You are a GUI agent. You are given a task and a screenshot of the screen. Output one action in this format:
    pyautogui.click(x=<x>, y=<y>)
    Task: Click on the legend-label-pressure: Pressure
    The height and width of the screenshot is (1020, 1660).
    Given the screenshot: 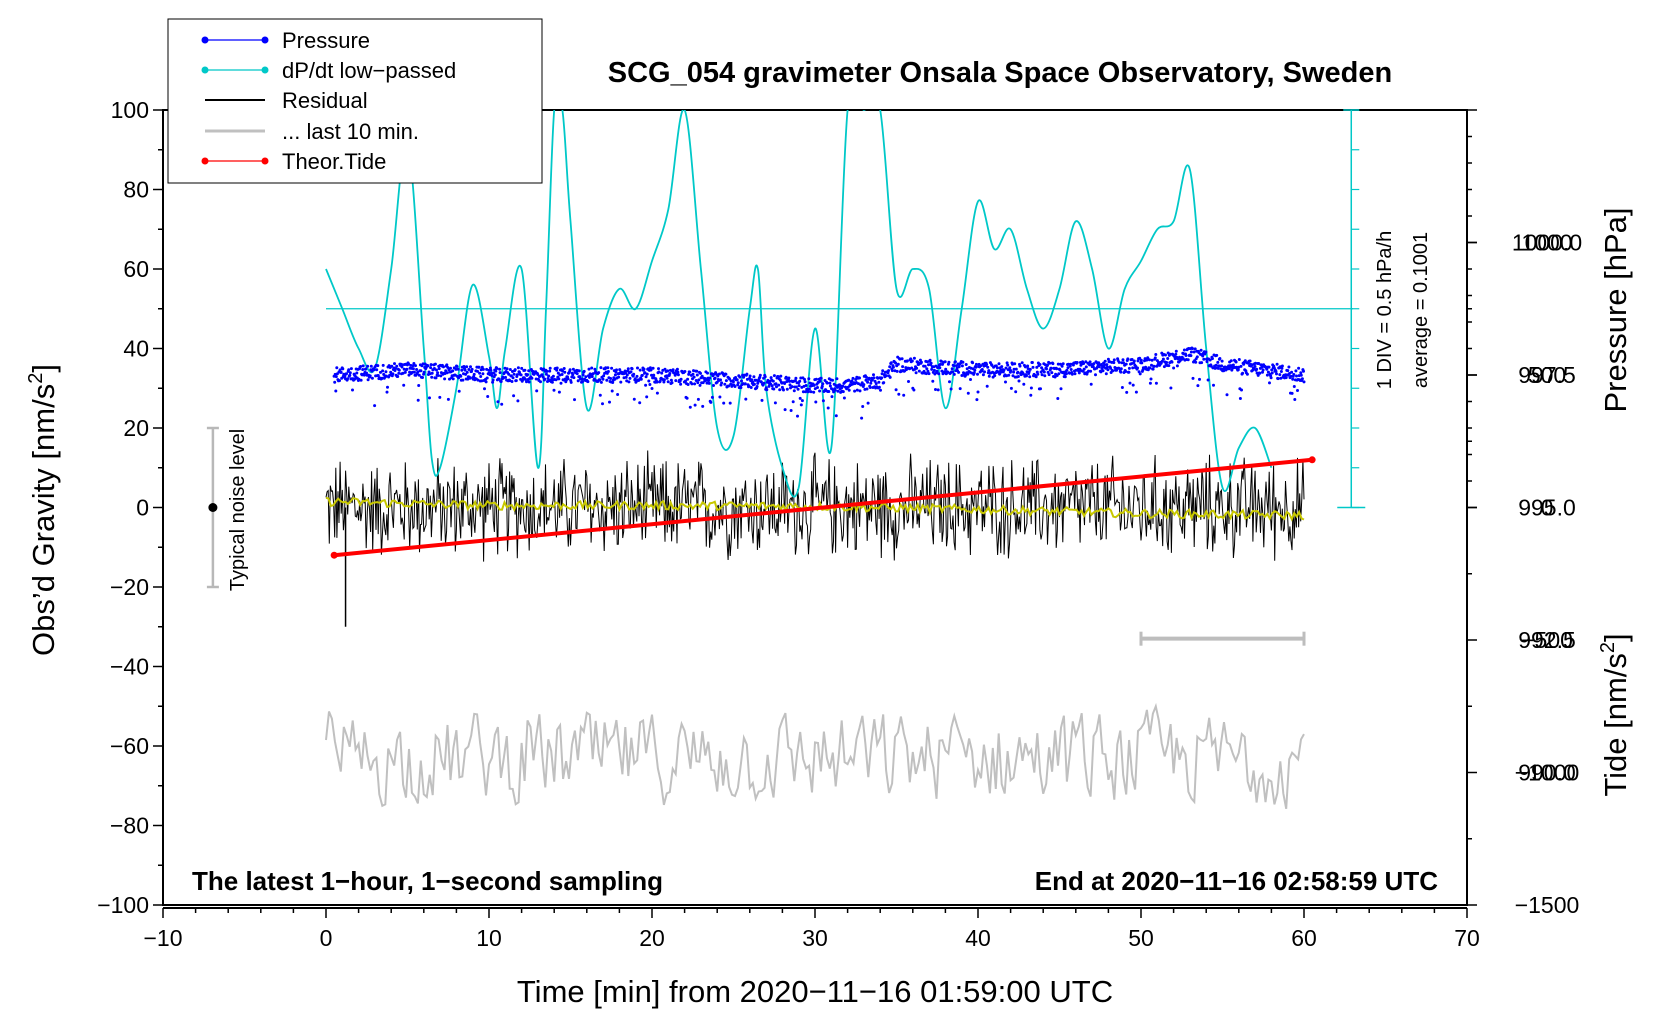 What is the action you would take?
    pyautogui.click(x=326, y=40)
    